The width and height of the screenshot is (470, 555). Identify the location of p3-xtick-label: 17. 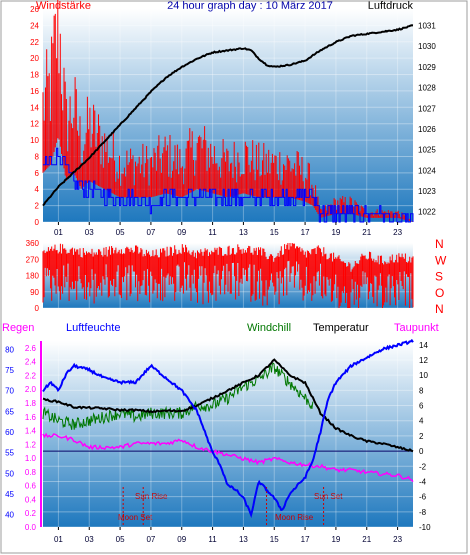
(305, 539).